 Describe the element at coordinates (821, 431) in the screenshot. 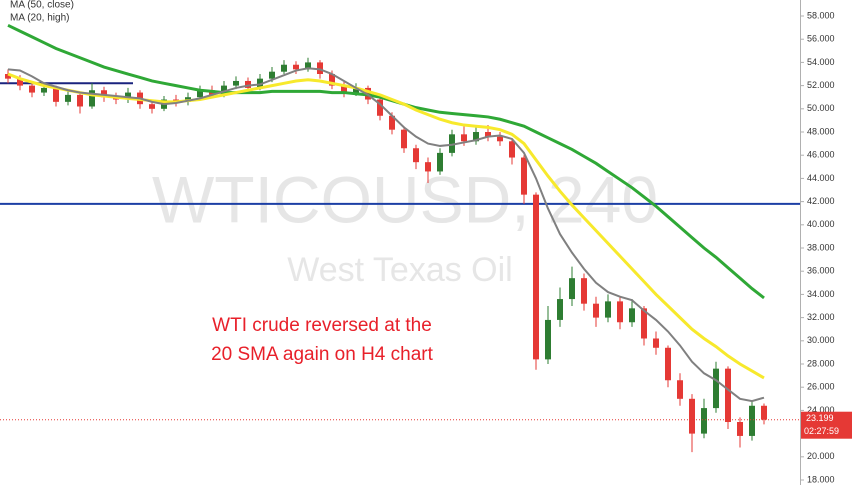

I see `countdown-label: 02:27:59` at that location.